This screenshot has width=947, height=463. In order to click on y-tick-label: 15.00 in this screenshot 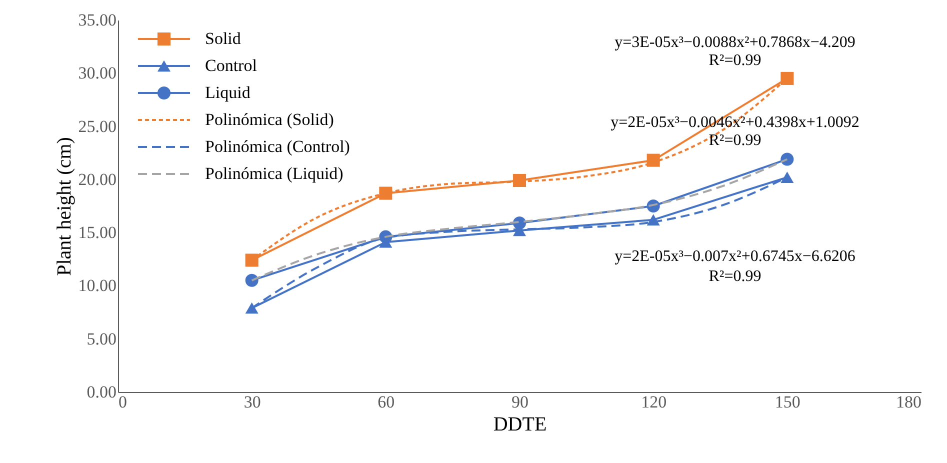, I will do `click(97, 232)`.